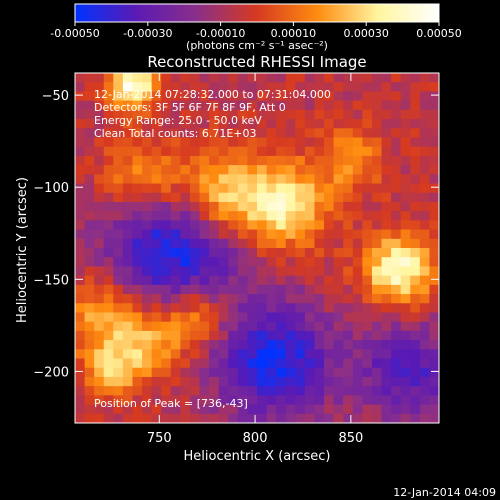 The image size is (500, 500). What do you see at coordinates (350, 438) in the screenshot?
I see `x-tick-label: 850` at bounding box center [350, 438].